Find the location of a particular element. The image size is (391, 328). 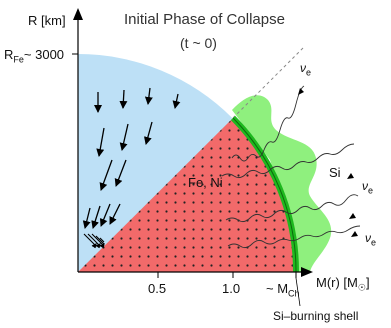

si-burning-shell-edge is located at coordinates (264, 195).